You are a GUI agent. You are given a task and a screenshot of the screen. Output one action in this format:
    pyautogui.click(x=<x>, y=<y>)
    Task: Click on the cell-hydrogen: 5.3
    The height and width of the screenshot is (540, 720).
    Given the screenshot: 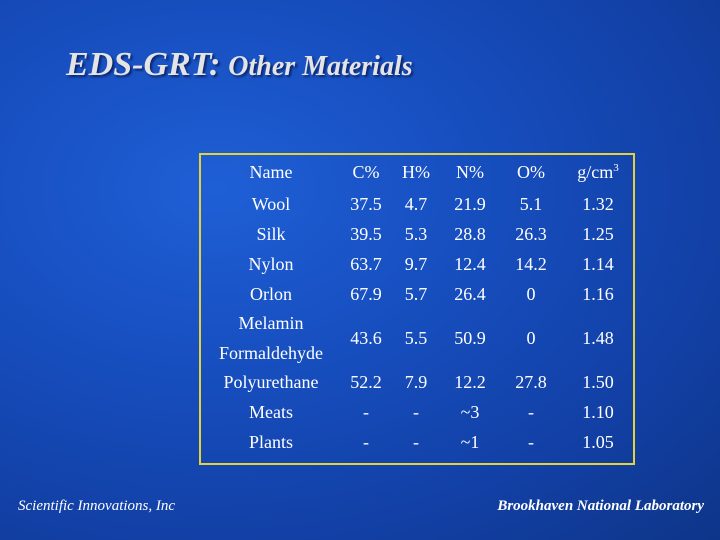 What is the action you would take?
    pyautogui.click(x=416, y=234)
    